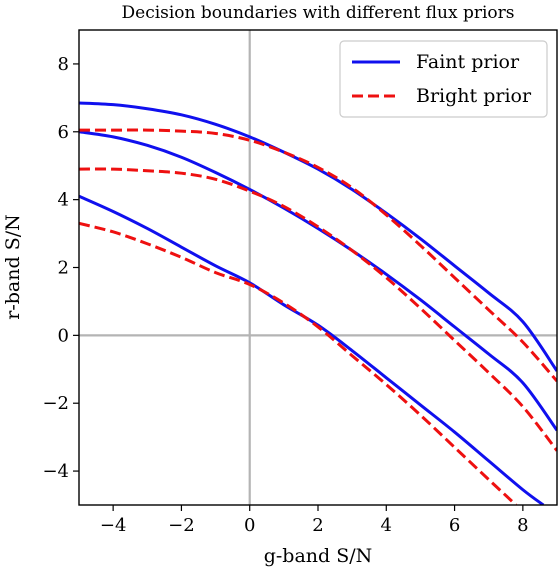 This screenshot has width=560, height=572. Describe the element at coordinates (522, 525) in the screenshot. I see `x-tick-label: 8` at that location.